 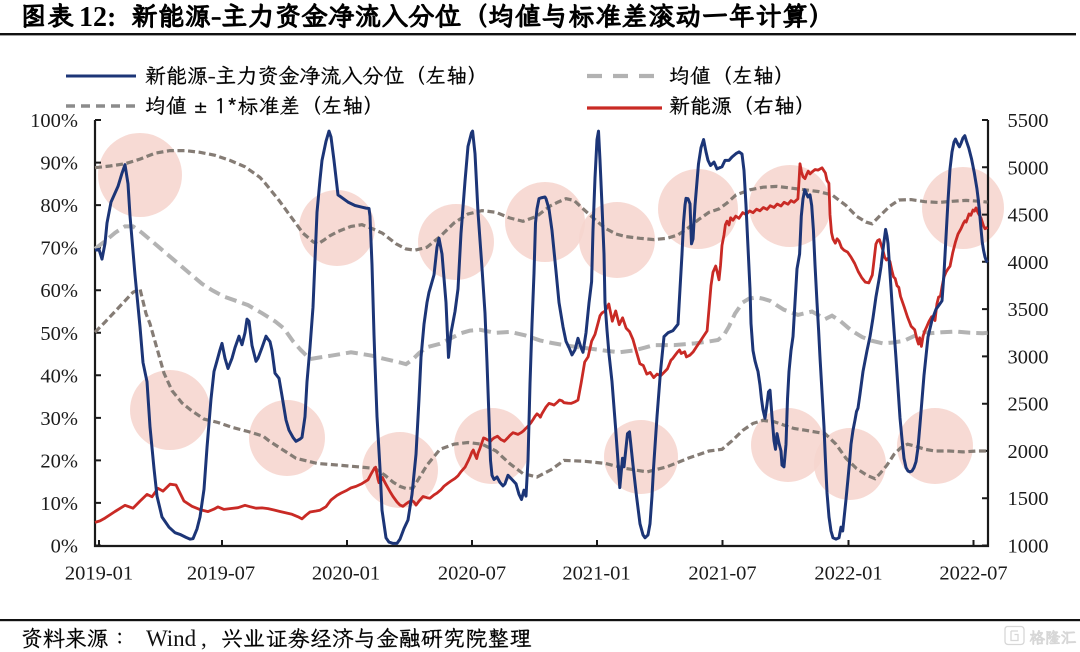 I want to click on svg-text: 2019-01, so click(x=99, y=574).